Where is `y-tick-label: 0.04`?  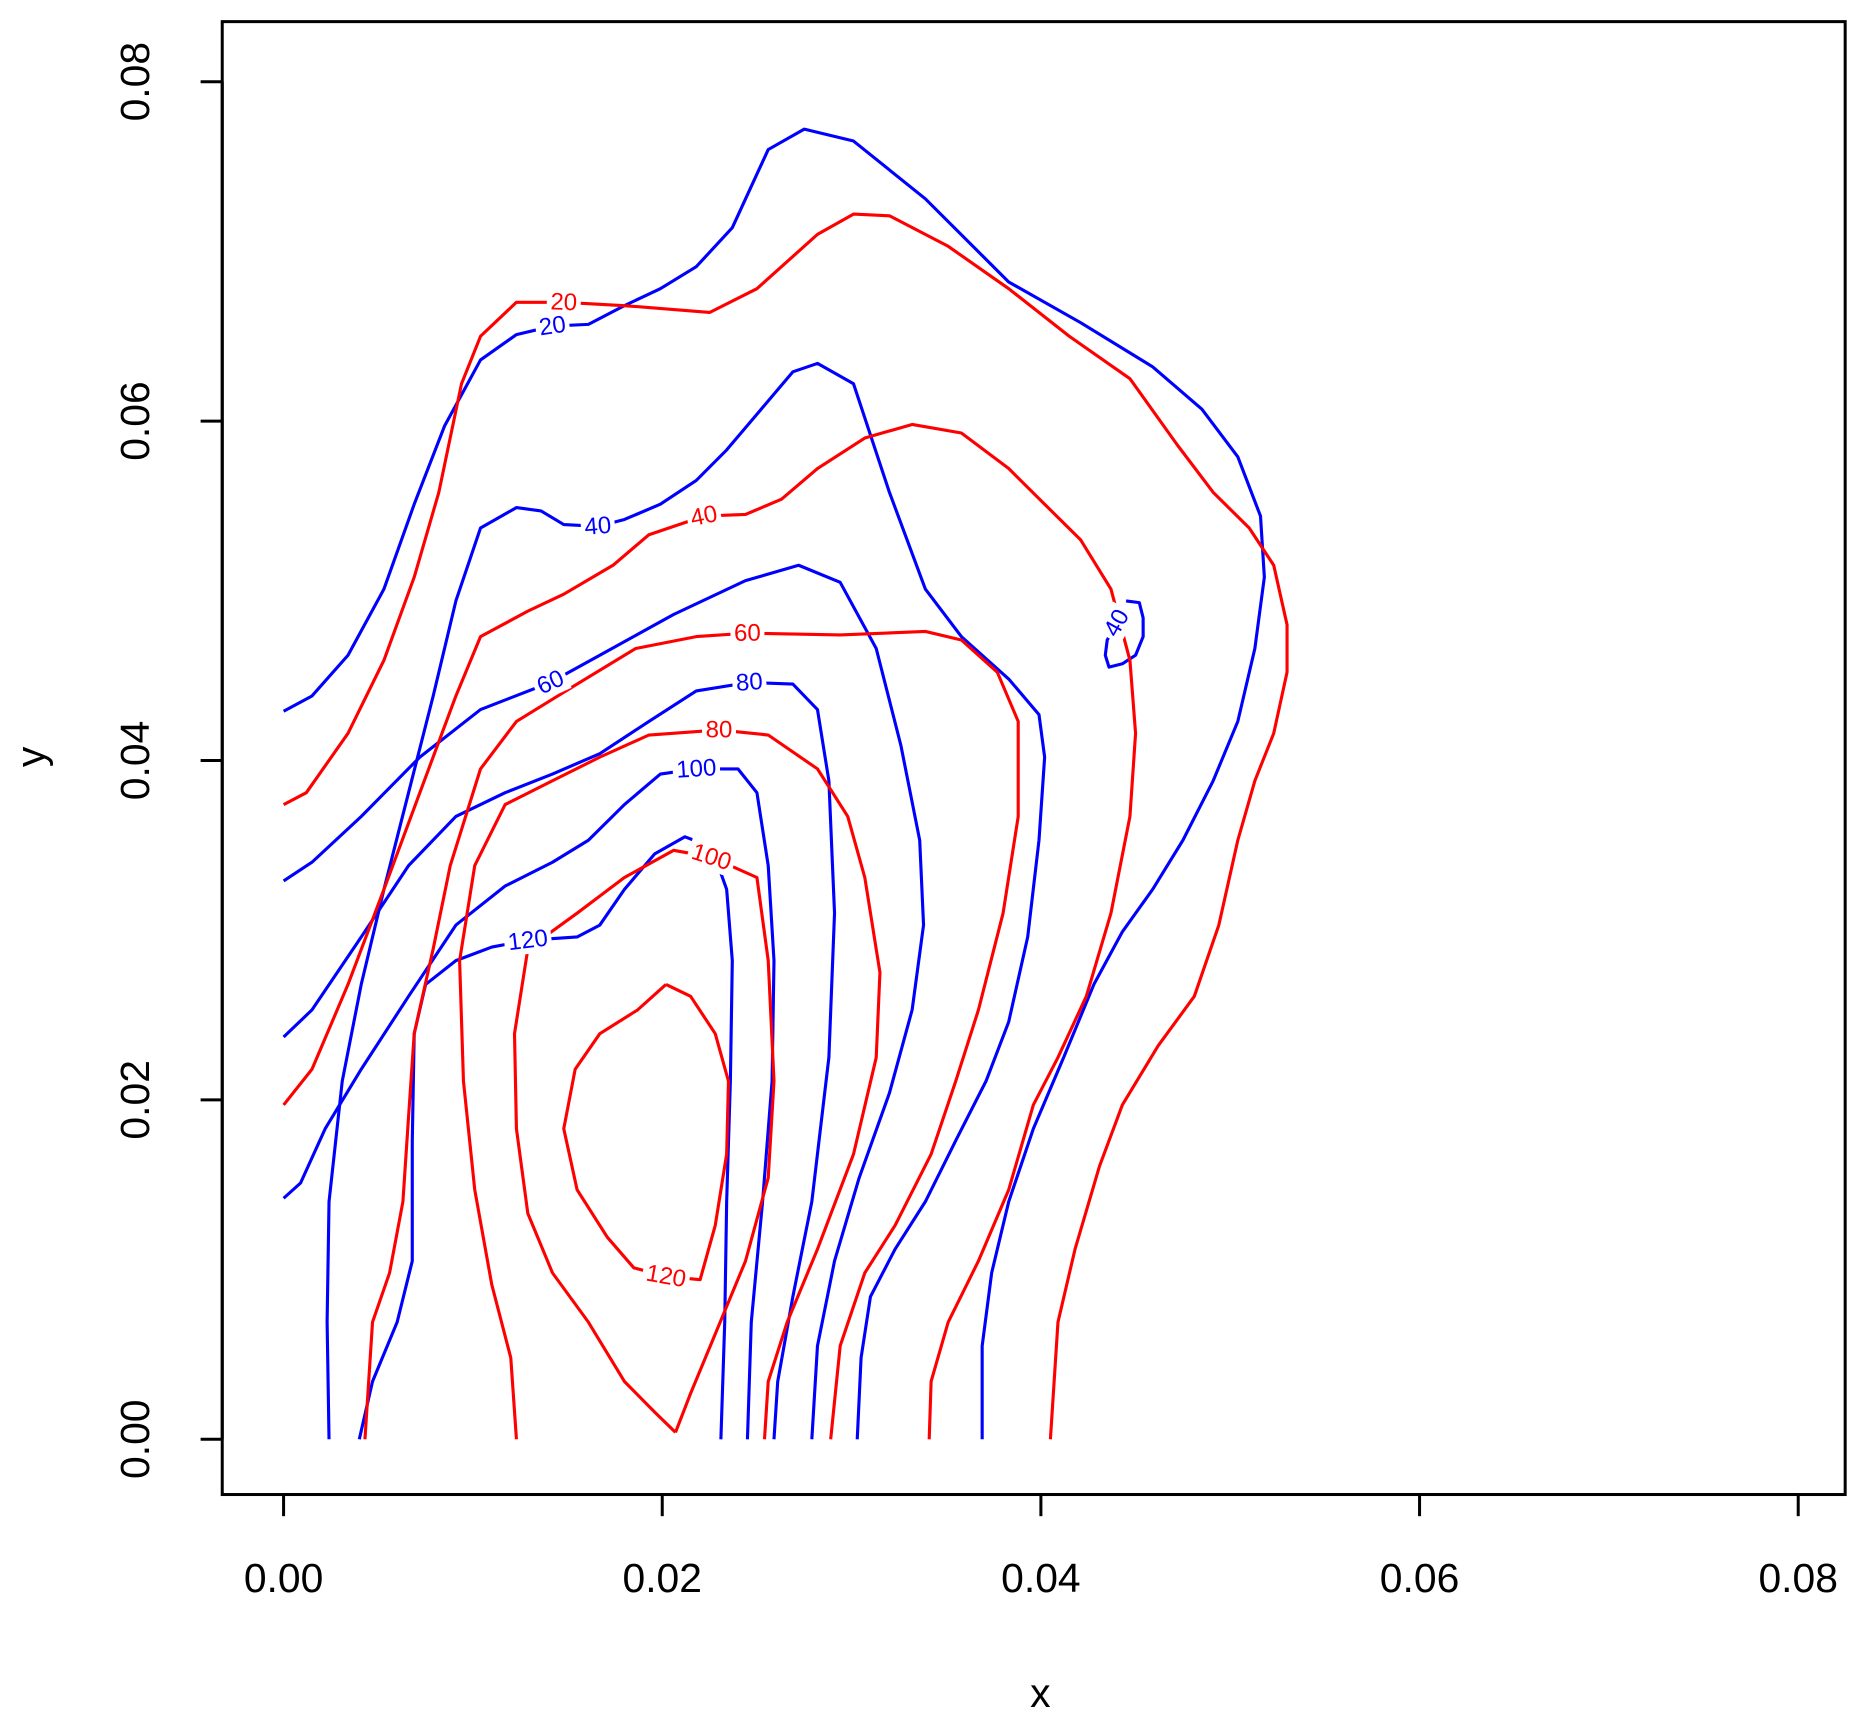
y-tick-label: 0.04 is located at coordinates (135, 760).